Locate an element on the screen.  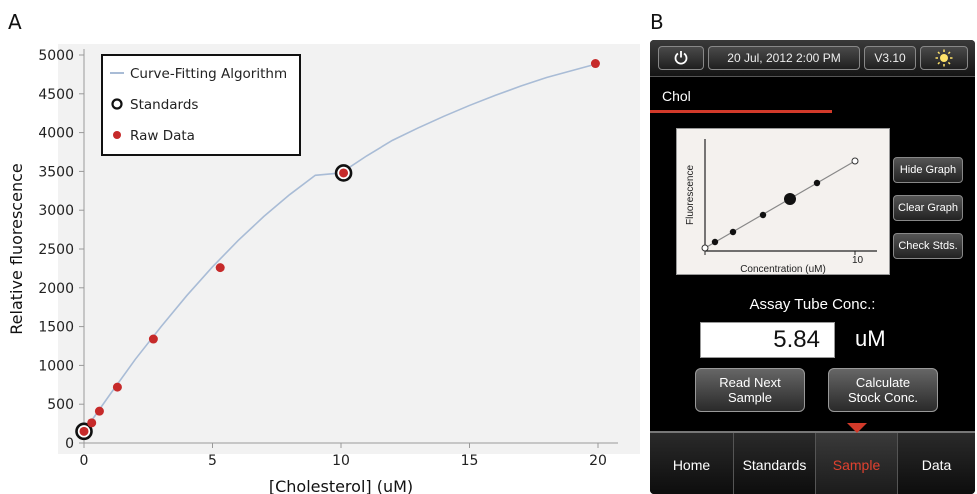
nav-sample: Sample is located at coordinates (857, 463).